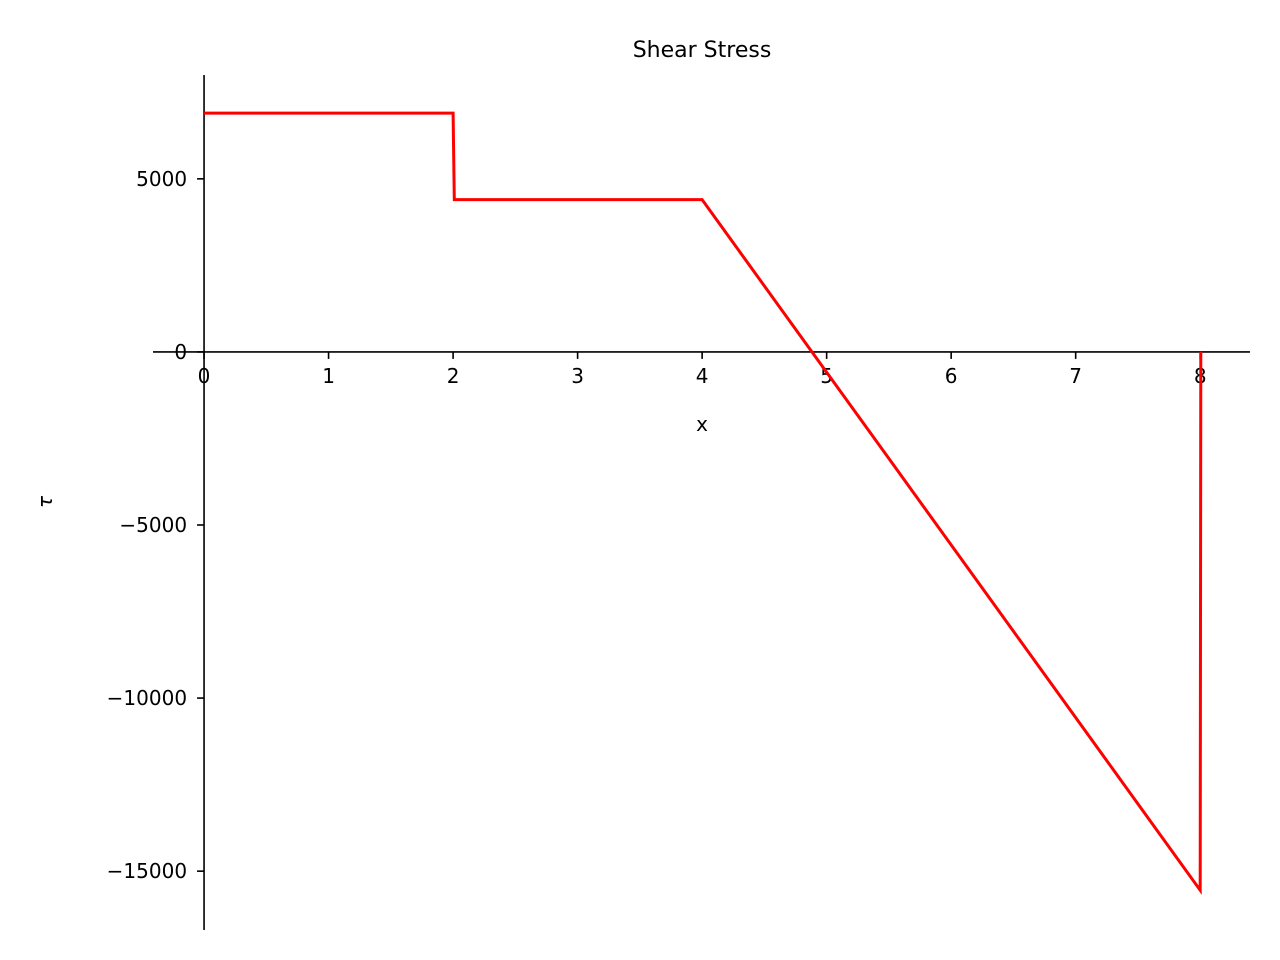 This screenshot has height=960, width=1280. I want to click on chart-title: Shear Stress, so click(702, 50).